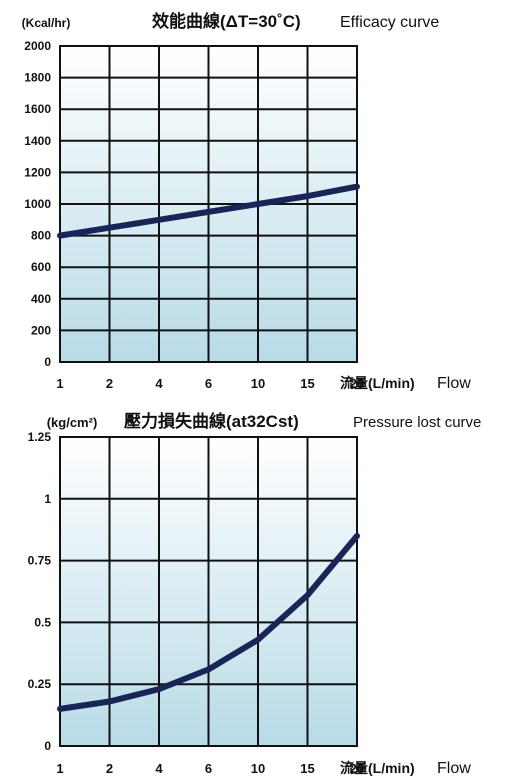  Describe the element at coordinates (37, 46) in the screenshot. I see `efficacy-y-tick-label: 2000` at that location.